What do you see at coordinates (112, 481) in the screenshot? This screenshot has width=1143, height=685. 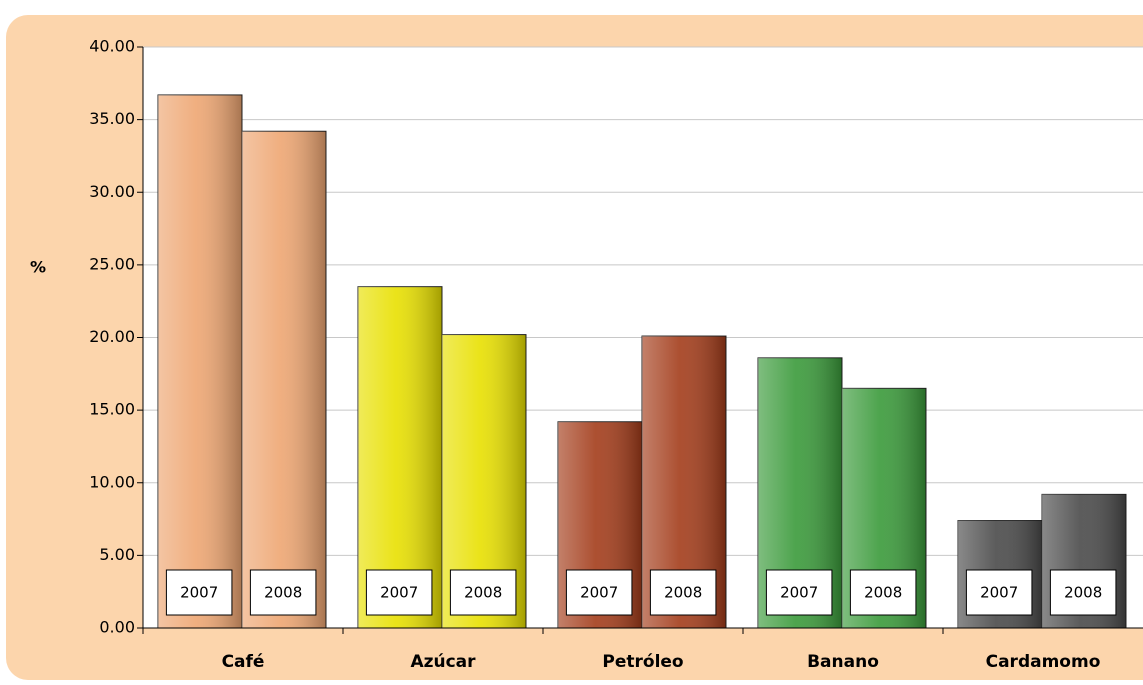 I see `y-tick-label: 10.00` at bounding box center [112, 481].